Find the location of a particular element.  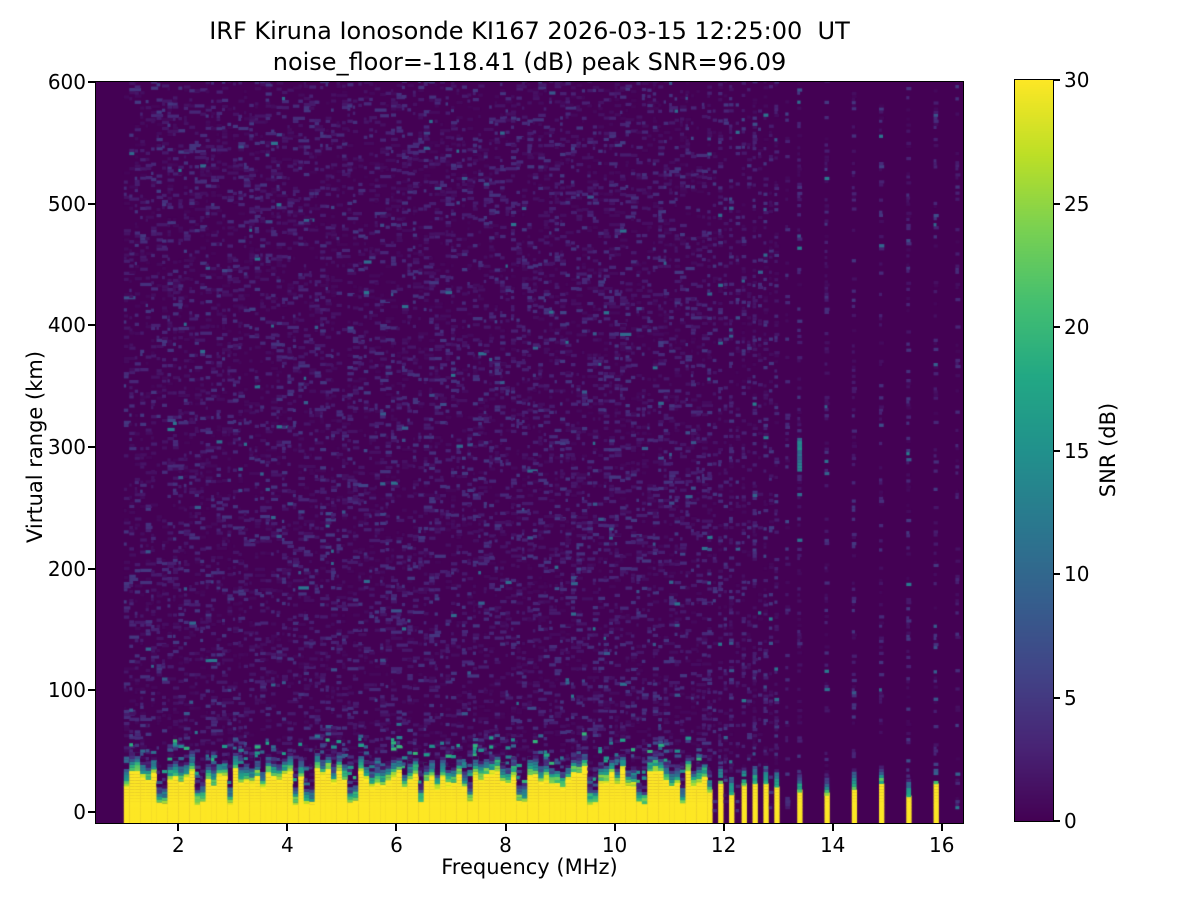

y-tick-label: 500 is located at coordinates (66, 203).